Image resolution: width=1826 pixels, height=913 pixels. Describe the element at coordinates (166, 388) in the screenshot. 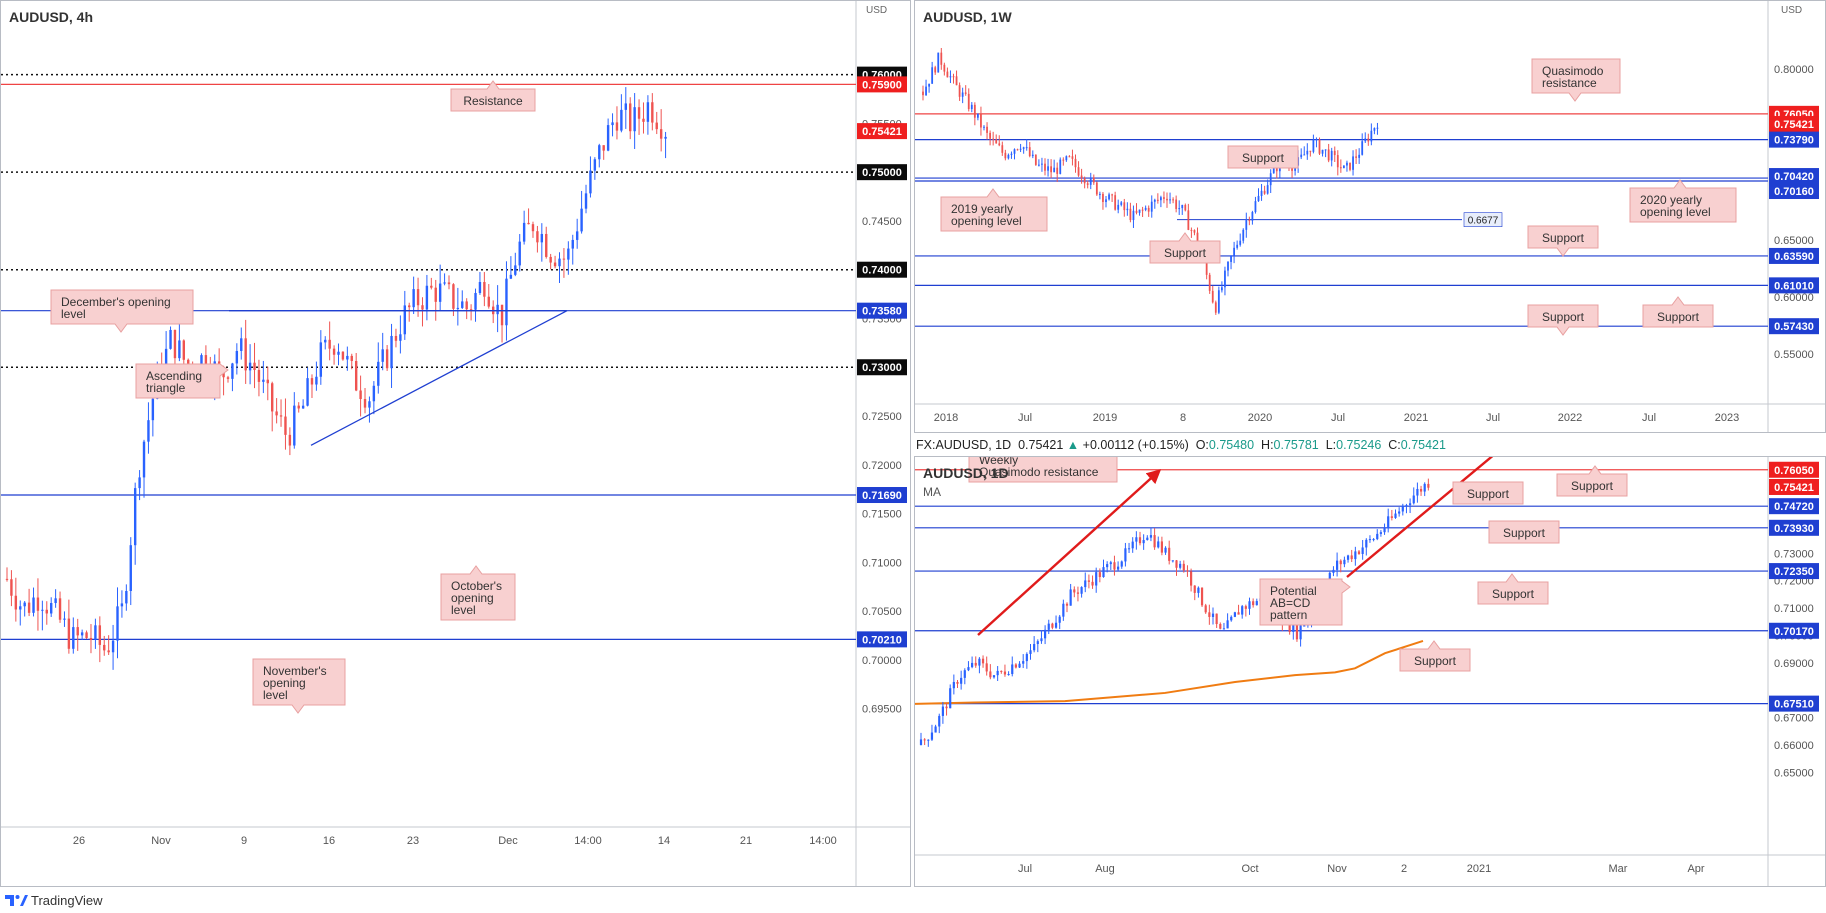

I see `callout-label: triangle` at that location.